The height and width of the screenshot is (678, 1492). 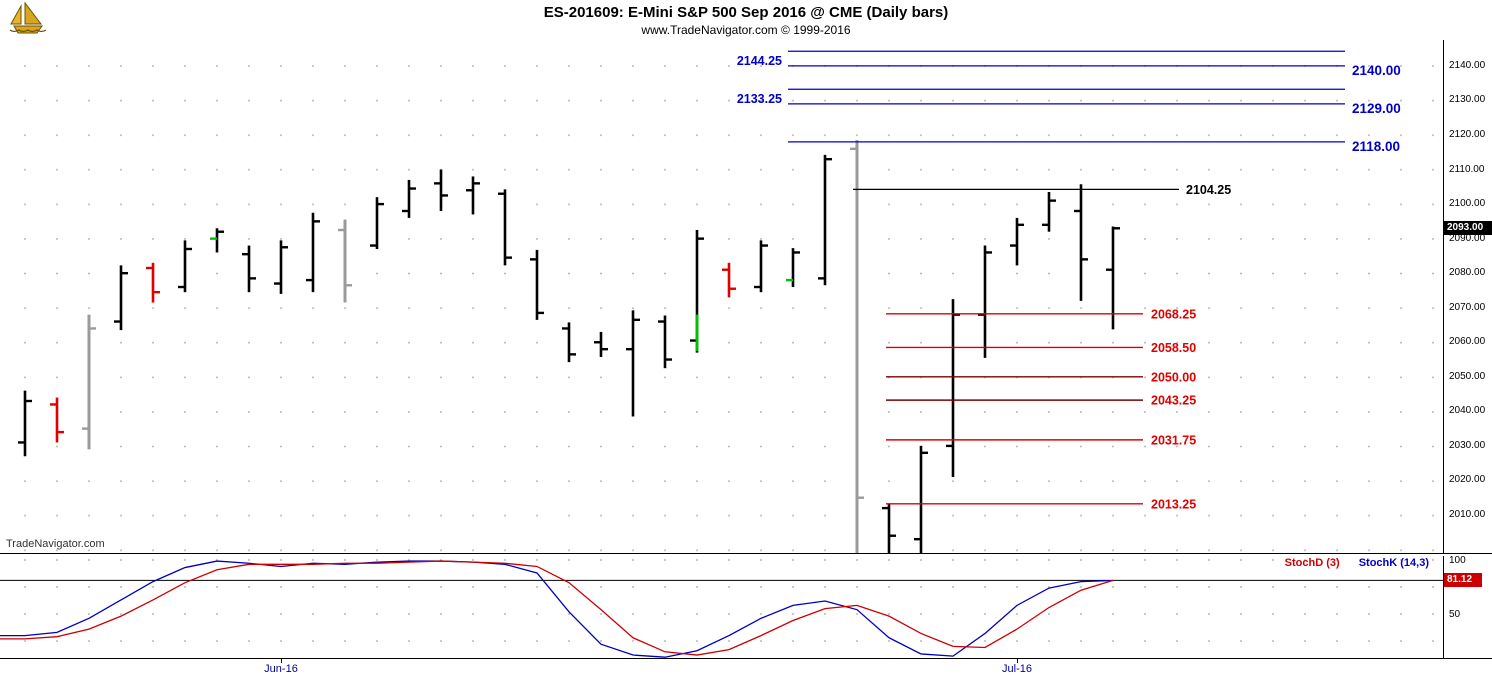 What do you see at coordinates (759, 99) in the screenshot?
I see `resistance-line-label: 2133.25` at bounding box center [759, 99].